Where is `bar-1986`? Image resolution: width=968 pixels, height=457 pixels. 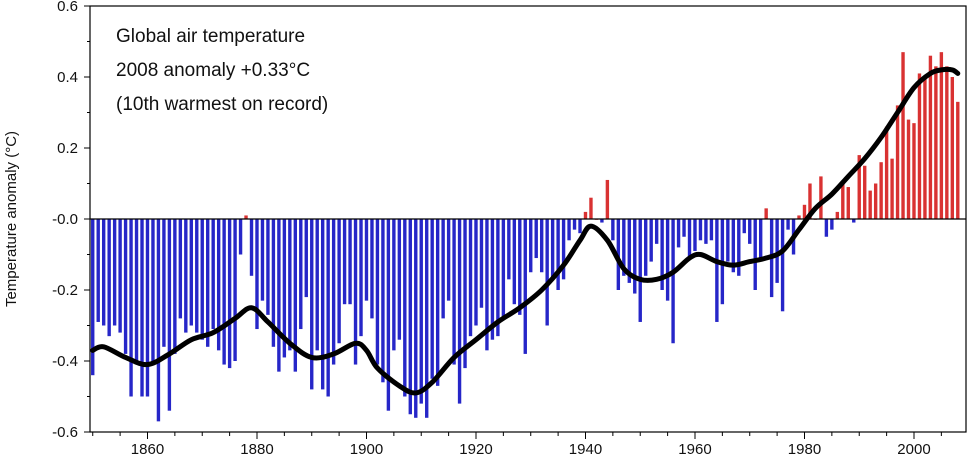
bar-1986 is located at coordinates (837, 215).